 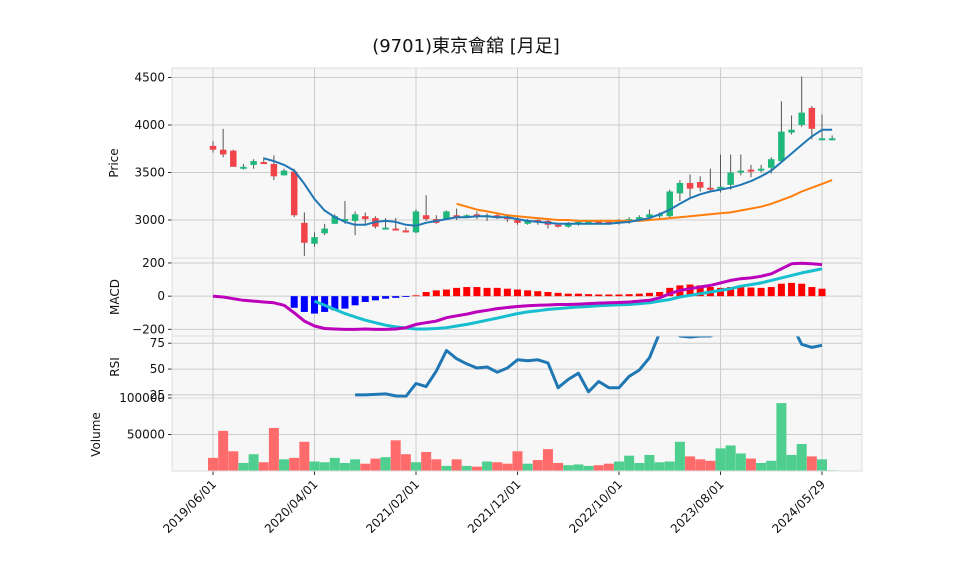 I want to click on macd-marks, so click(x=519, y=296).